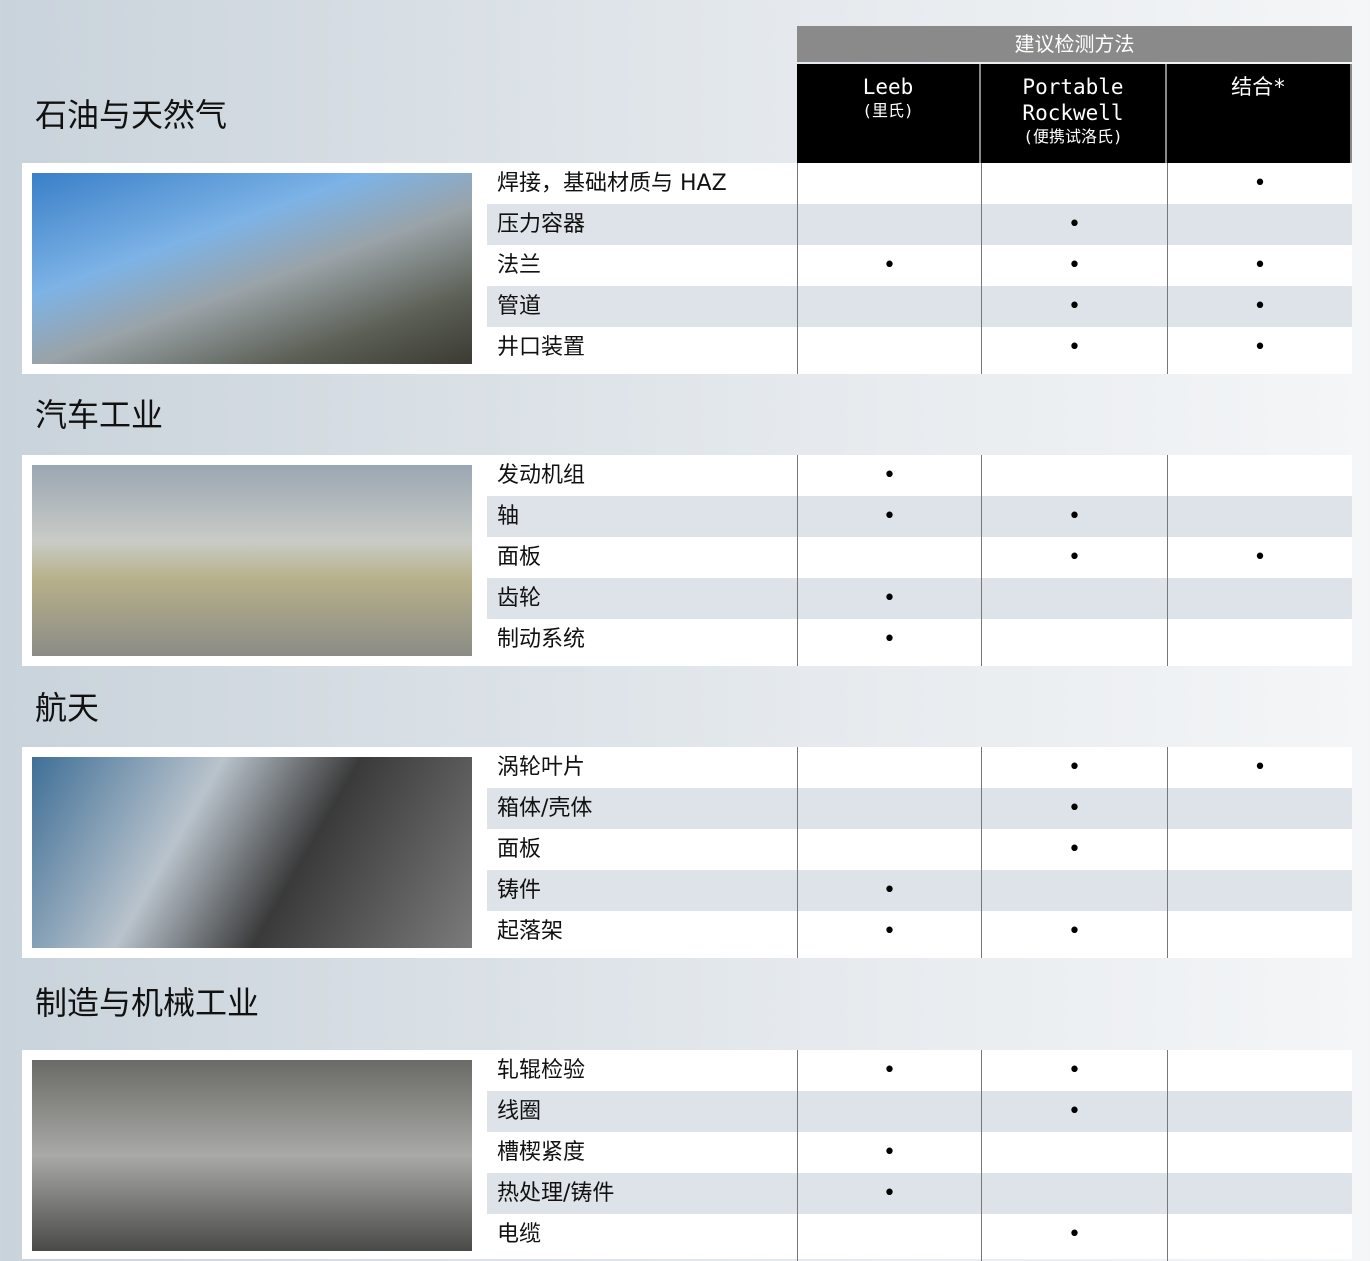  What do you see at coordinates (541, 224) in the screenshot?
I see `row-label: 压力容器` at bounding box center [541, 224].